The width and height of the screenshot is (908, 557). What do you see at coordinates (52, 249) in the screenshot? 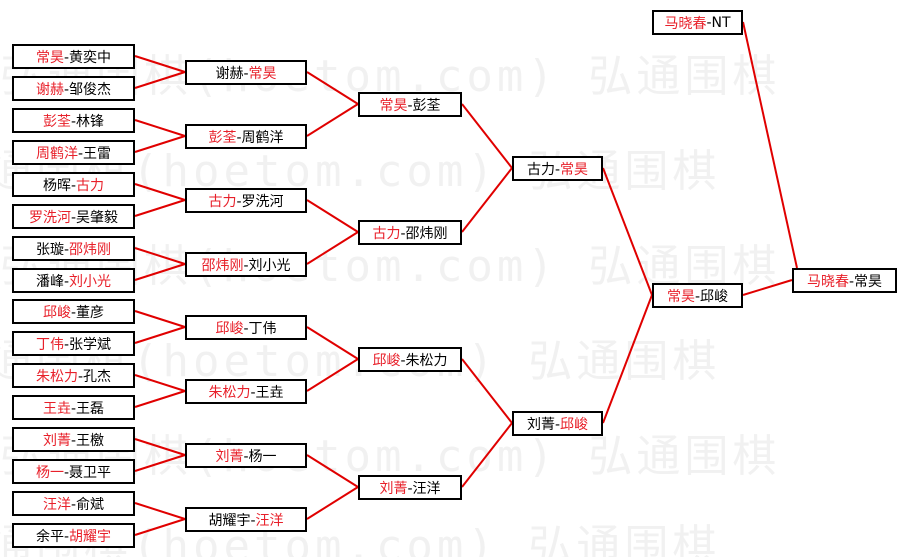
I see `player-name: 张璇-` at bounding box center [52, 249].